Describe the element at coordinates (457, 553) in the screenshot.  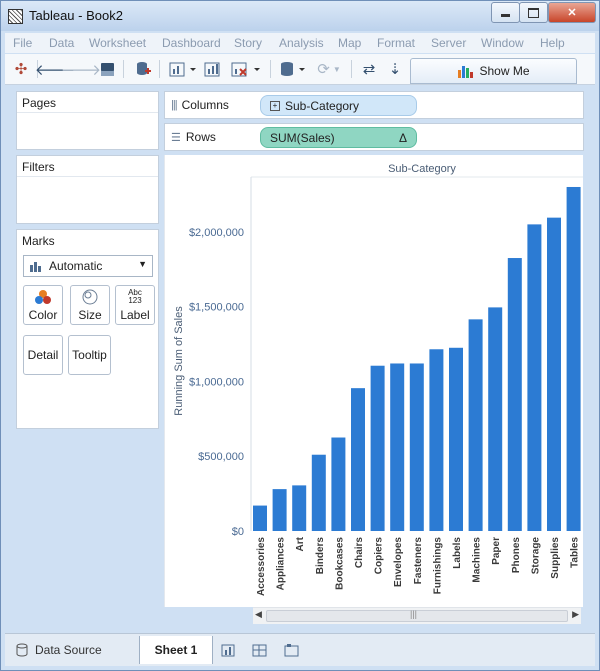
I see `x-tick-label: Labels` at that location.